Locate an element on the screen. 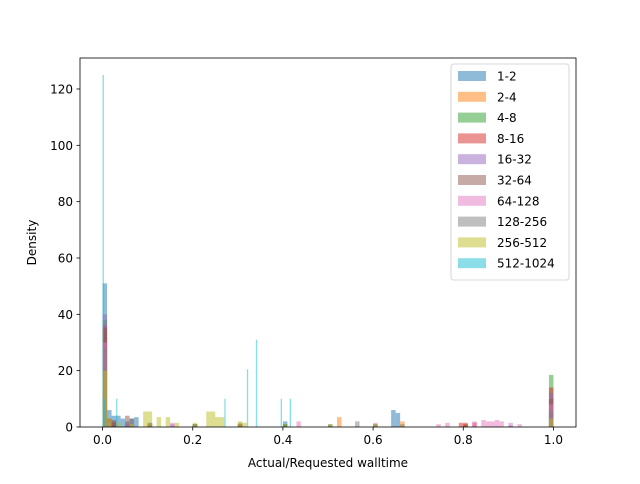 The height and width of the screenshot is (484, 640). y-tick-label: 40 is located at coordinates (65, 315).